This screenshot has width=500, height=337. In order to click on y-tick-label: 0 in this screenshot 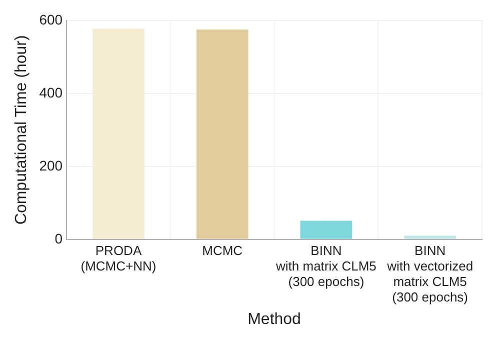, I will do `click(58, 238)`.